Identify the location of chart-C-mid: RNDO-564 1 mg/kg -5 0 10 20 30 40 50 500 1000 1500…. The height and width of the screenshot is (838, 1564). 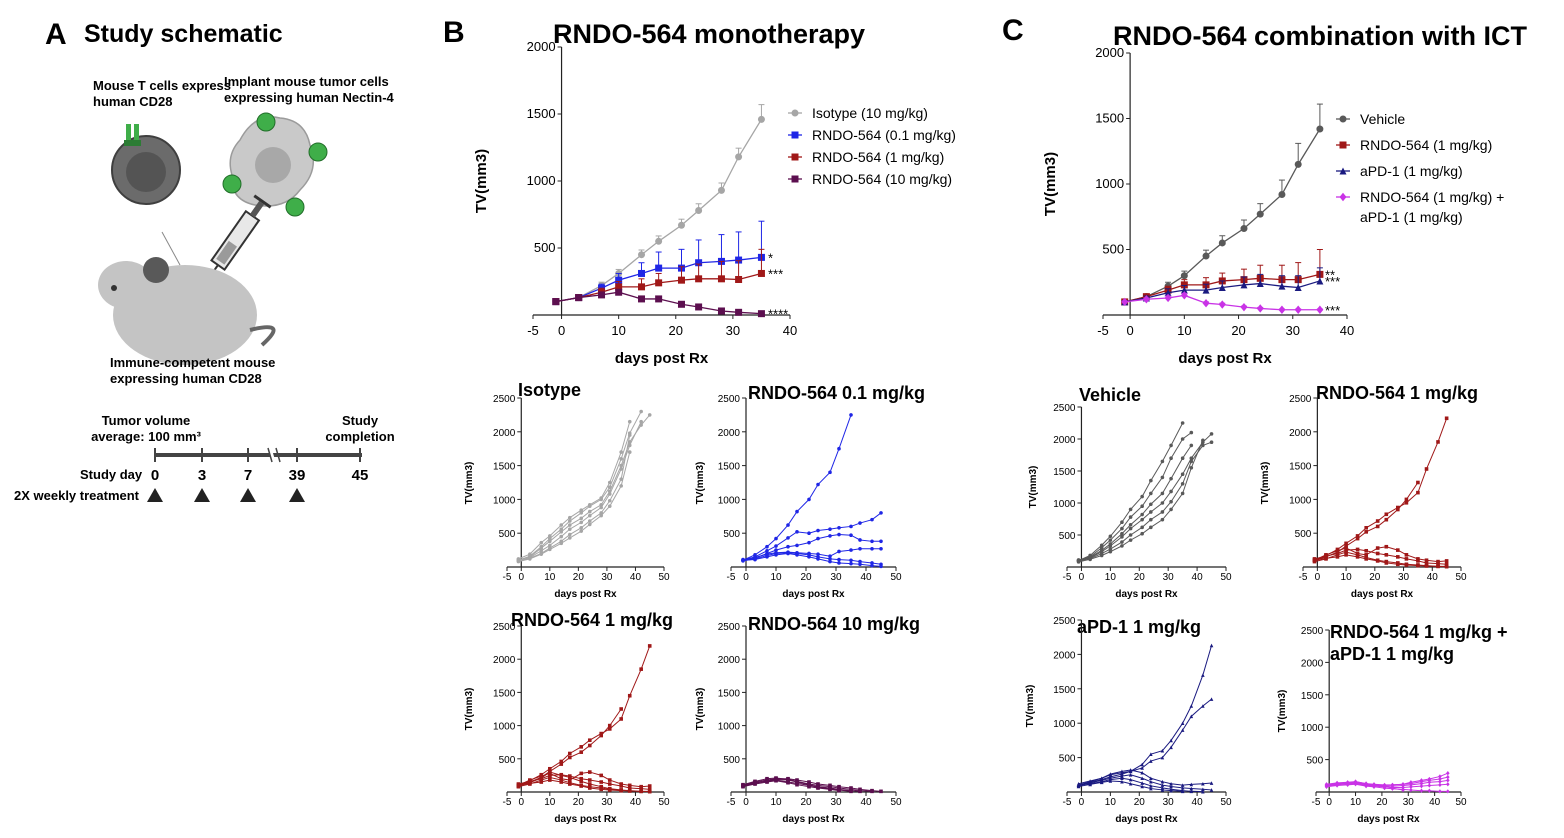
(1369, 491).